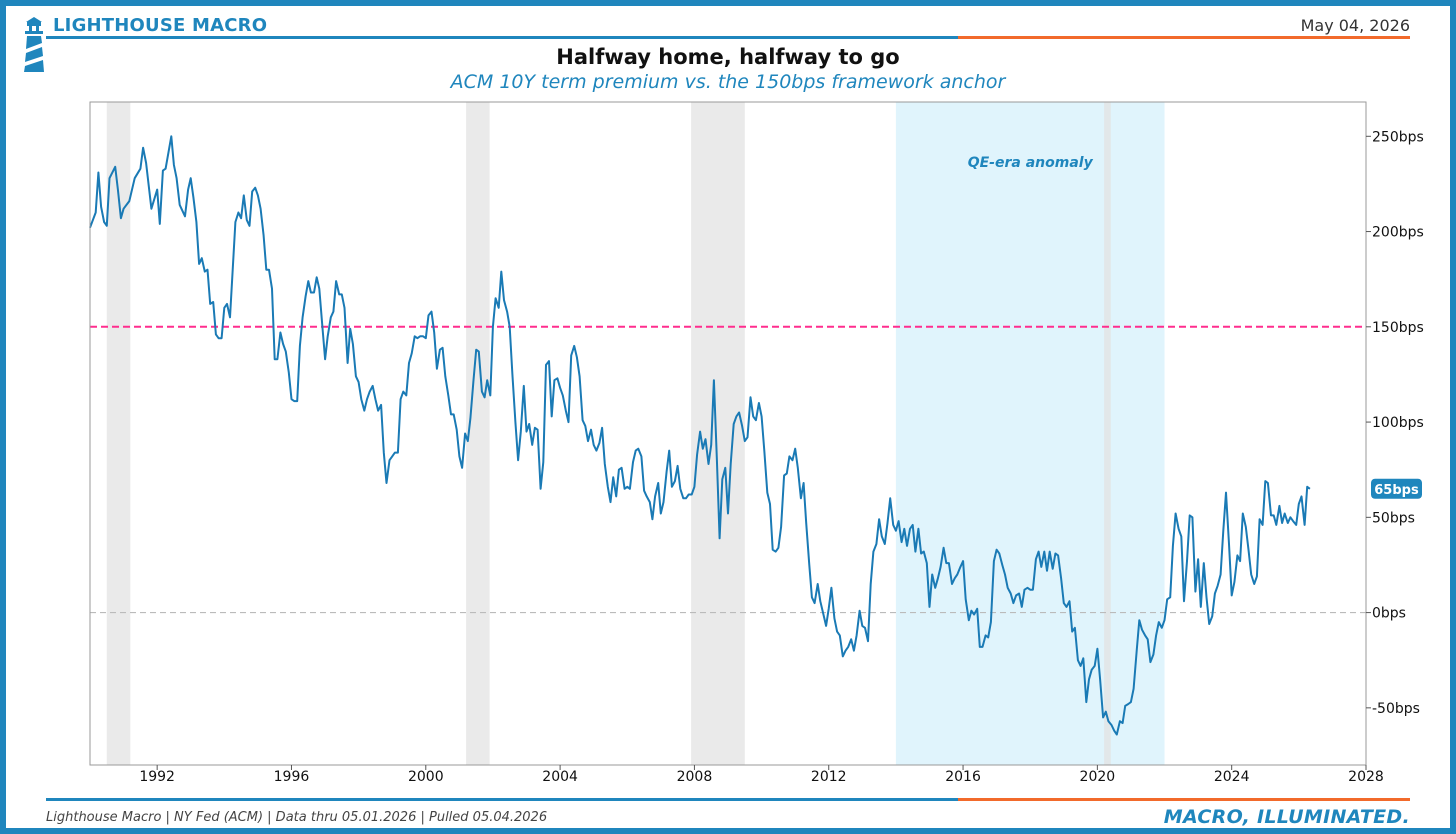  I want to click on last-value-label: 65bps, so click(1396, 490).